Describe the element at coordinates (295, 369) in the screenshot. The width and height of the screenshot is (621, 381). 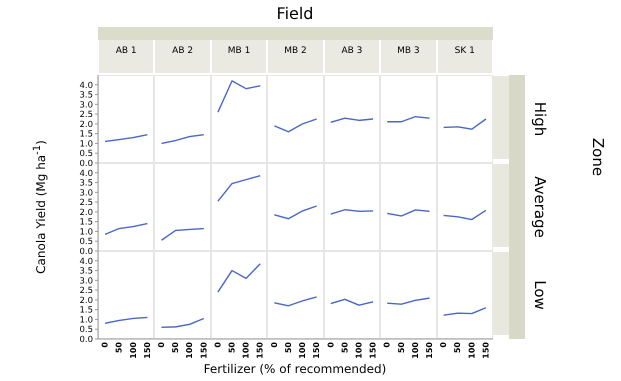
I see `text: Fertilizer (% of recommended)` at that location.